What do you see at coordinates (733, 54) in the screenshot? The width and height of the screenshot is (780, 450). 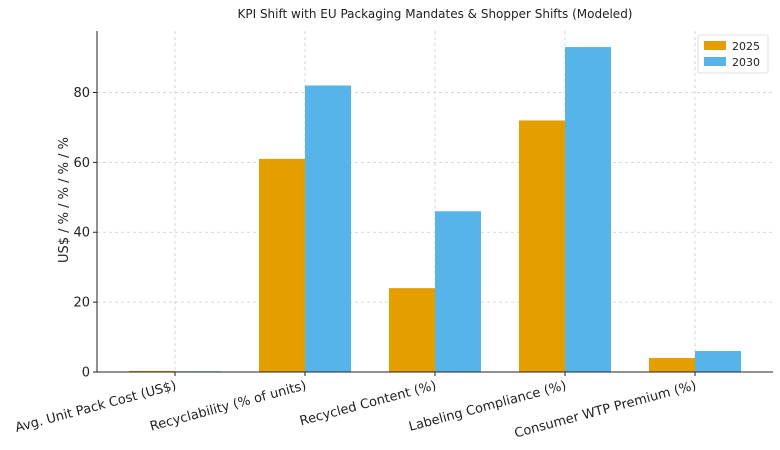 I see `legend: 2025 2030` at bounding box center [733, 54].